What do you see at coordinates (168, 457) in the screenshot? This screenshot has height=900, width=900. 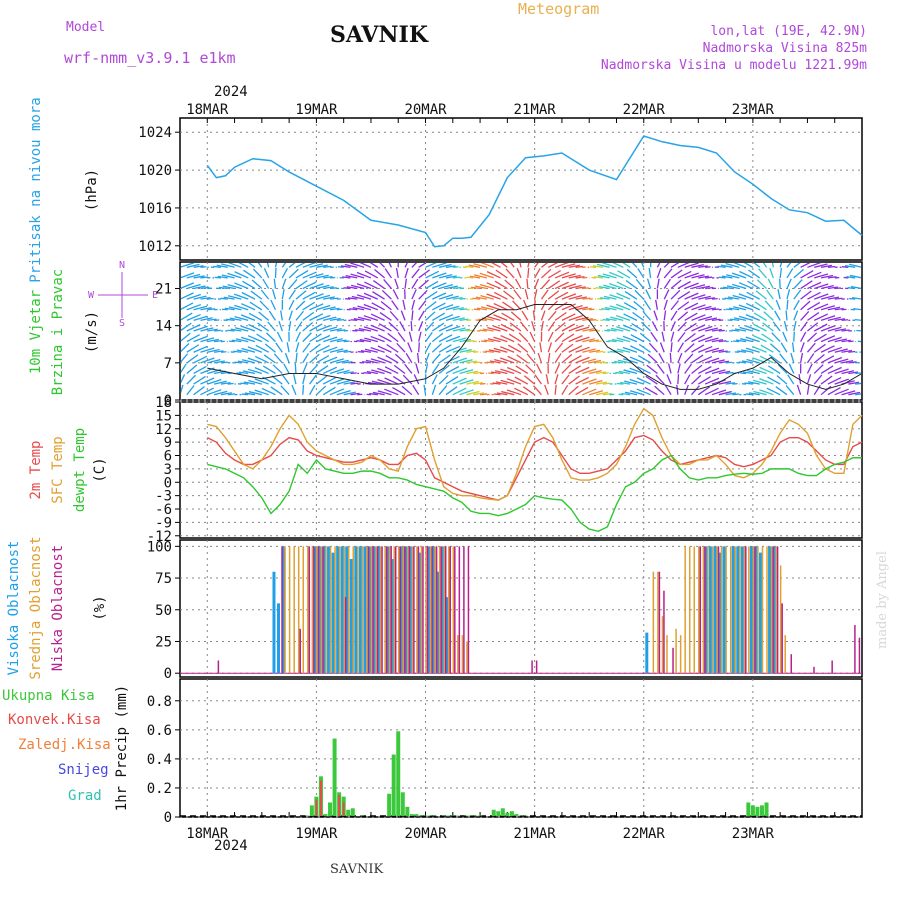 I see `y-tick-label-2-6: 6` at bounding box center [168, 457].